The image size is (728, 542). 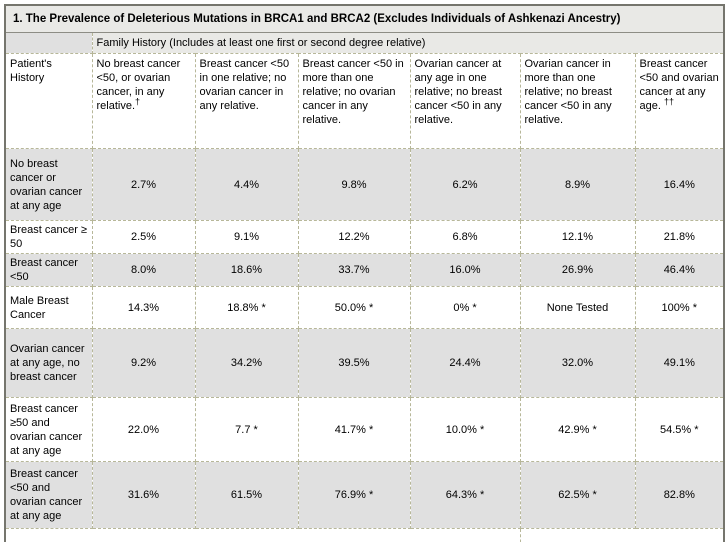 What do you see at coordinates (246, 184) in the screenshot?
I see `prevalence-value-cell: 4.4%` at bounding box center [246, 184].